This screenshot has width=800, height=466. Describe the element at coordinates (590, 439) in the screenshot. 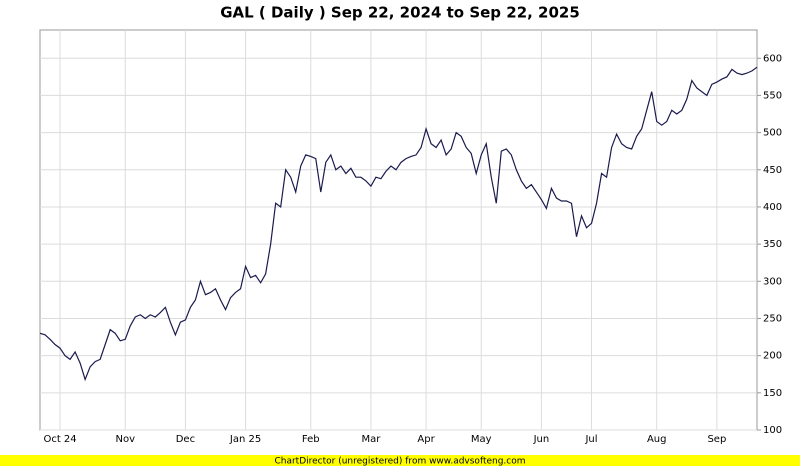

I see `x-tick-label: Jul` at that location.